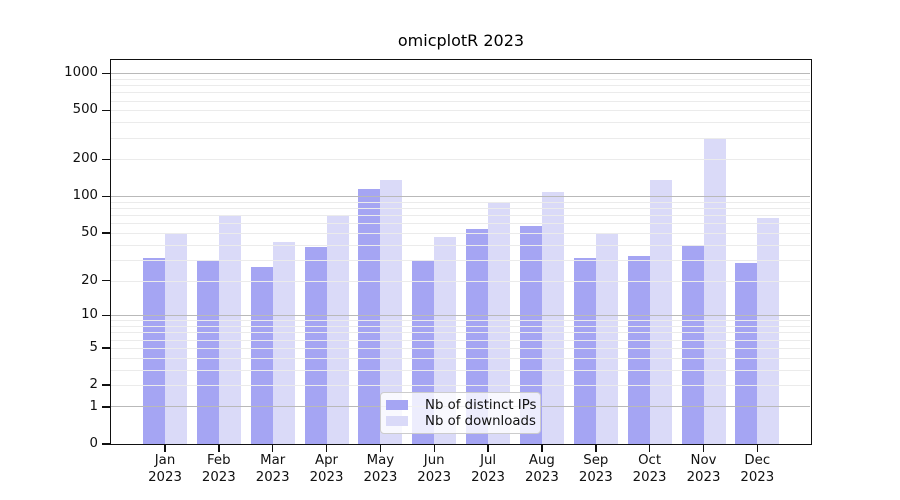  I want to click on chart-title: omicplotR 2023, so click(461, 40).